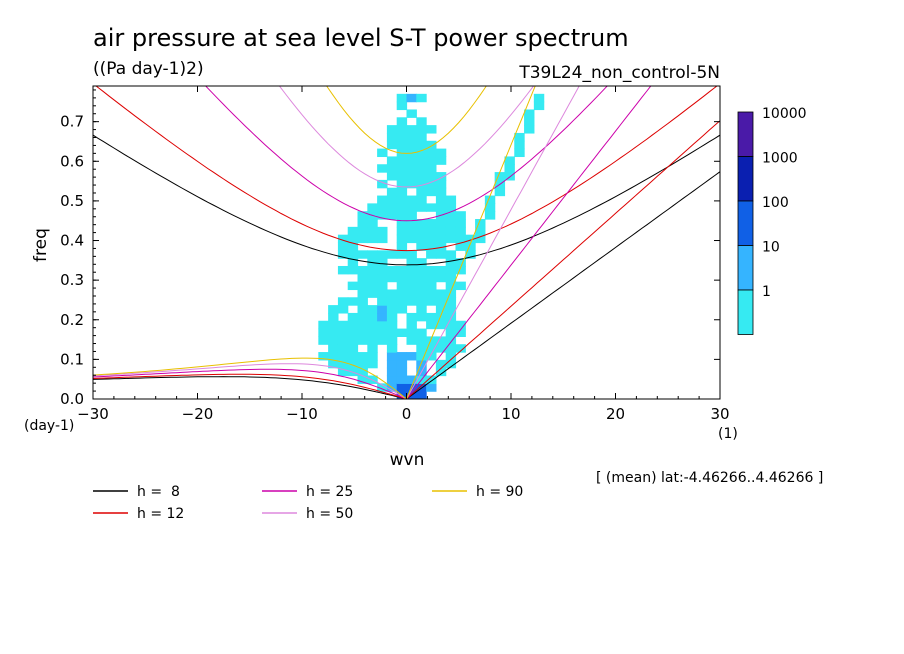 Image resolution: width=904 pixels, height=654 pixels. Describe the element at coordinates (250, 387) in the screenshot. I see `dispersion-curve-h8` at that location.